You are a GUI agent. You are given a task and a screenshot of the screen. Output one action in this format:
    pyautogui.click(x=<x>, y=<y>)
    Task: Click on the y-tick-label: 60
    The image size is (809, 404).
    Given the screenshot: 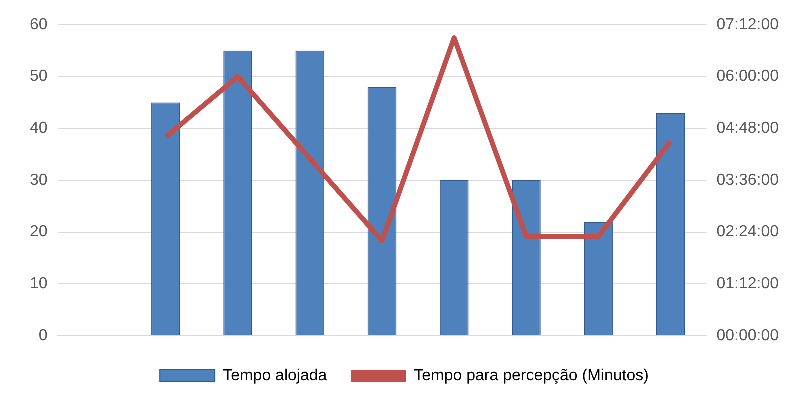 What is the action you would take?
    pyautogui.click(x=39, y=25)
    